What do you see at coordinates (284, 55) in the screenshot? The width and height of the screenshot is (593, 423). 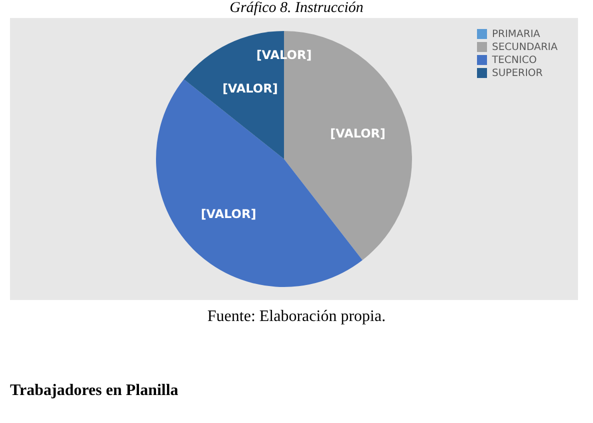 I see `text: [VALOR]` at bounding box center [284, 55].